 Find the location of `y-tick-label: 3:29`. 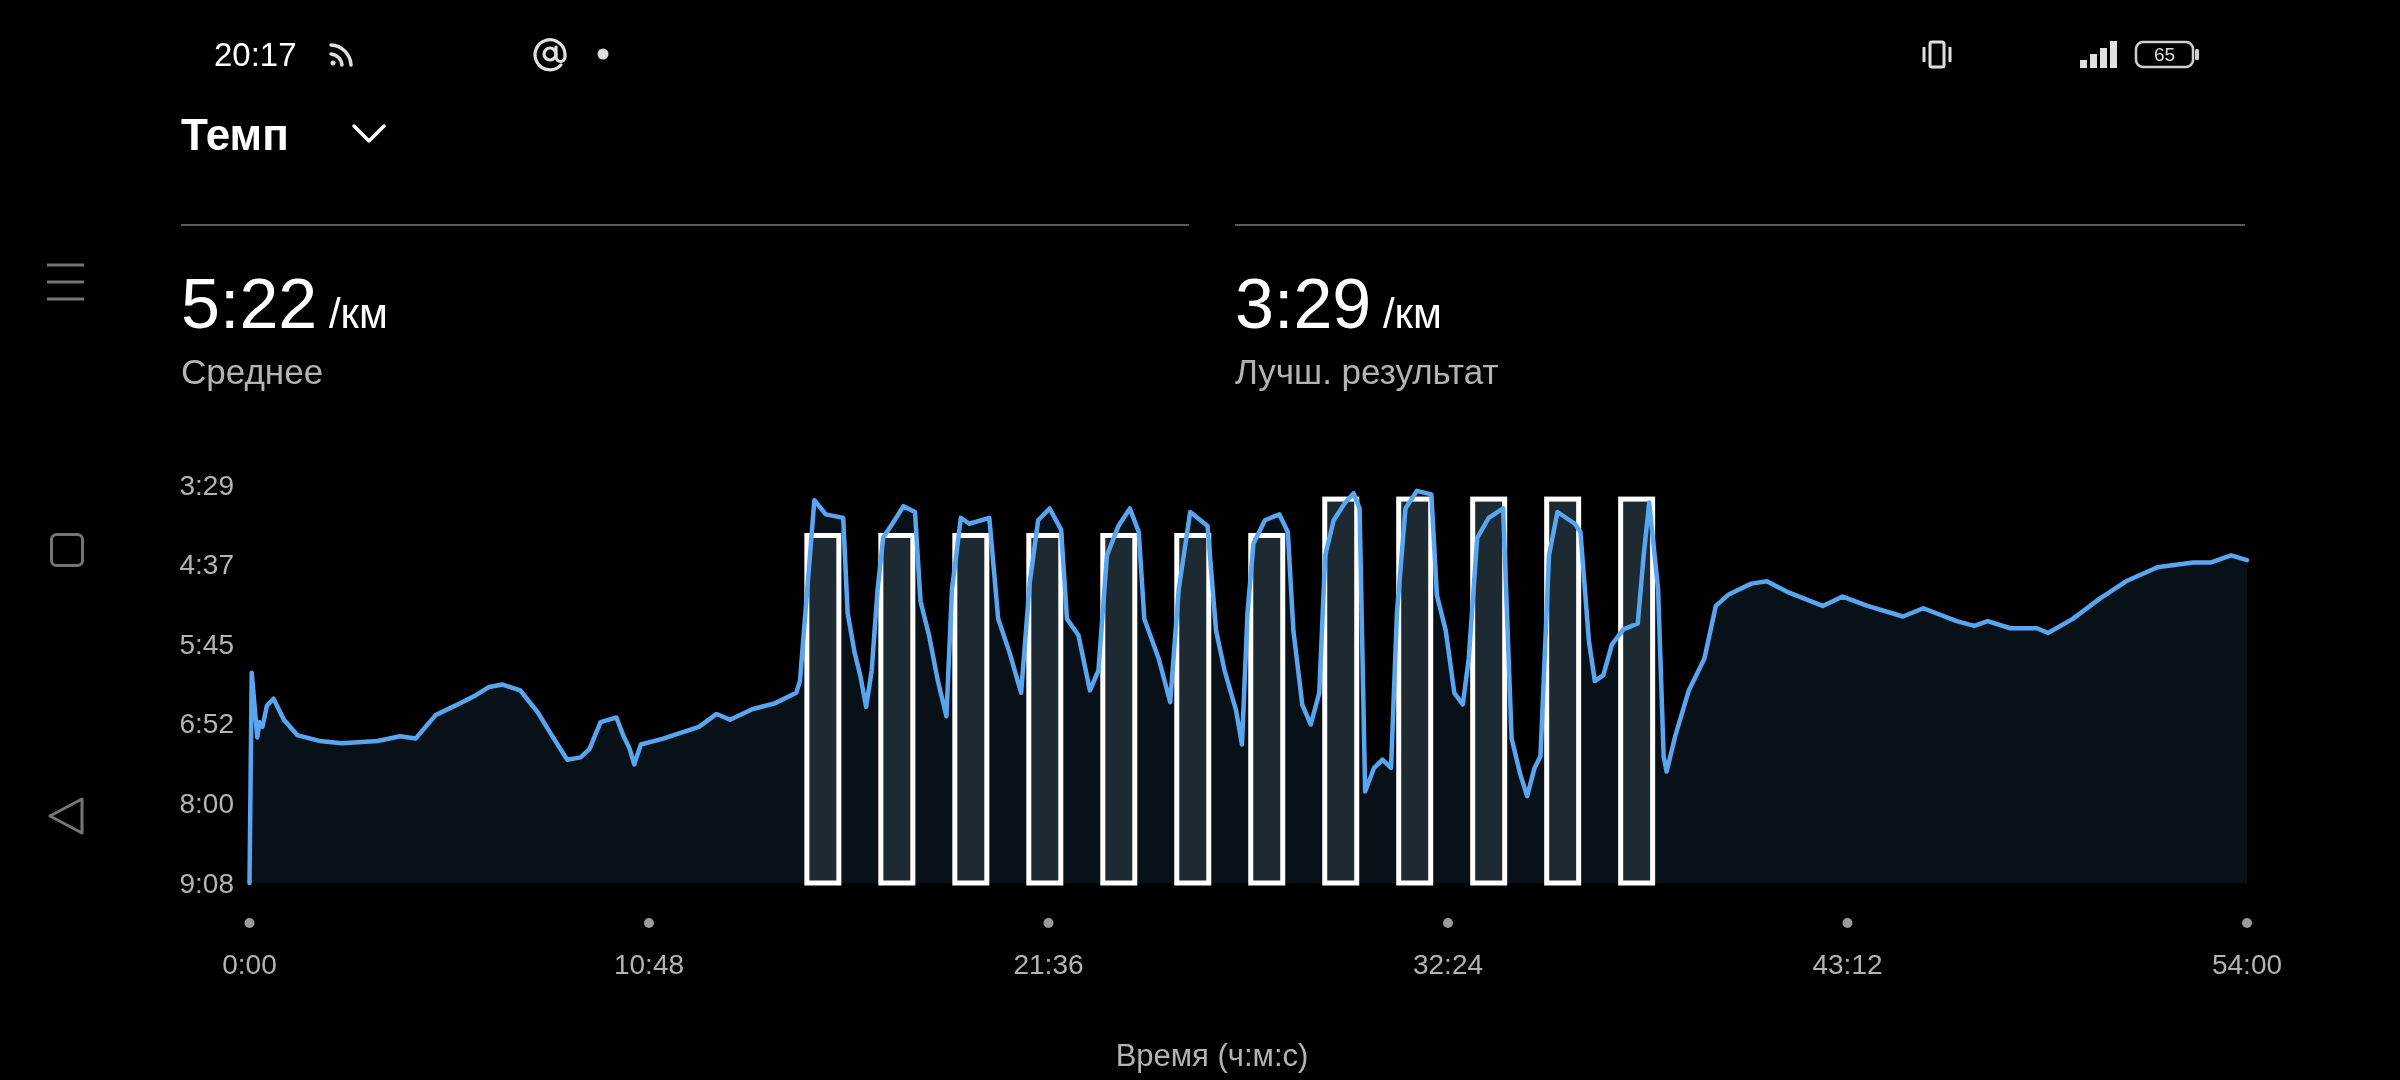

y-tick-label: 3:29 is located at coordinates (206, 485).